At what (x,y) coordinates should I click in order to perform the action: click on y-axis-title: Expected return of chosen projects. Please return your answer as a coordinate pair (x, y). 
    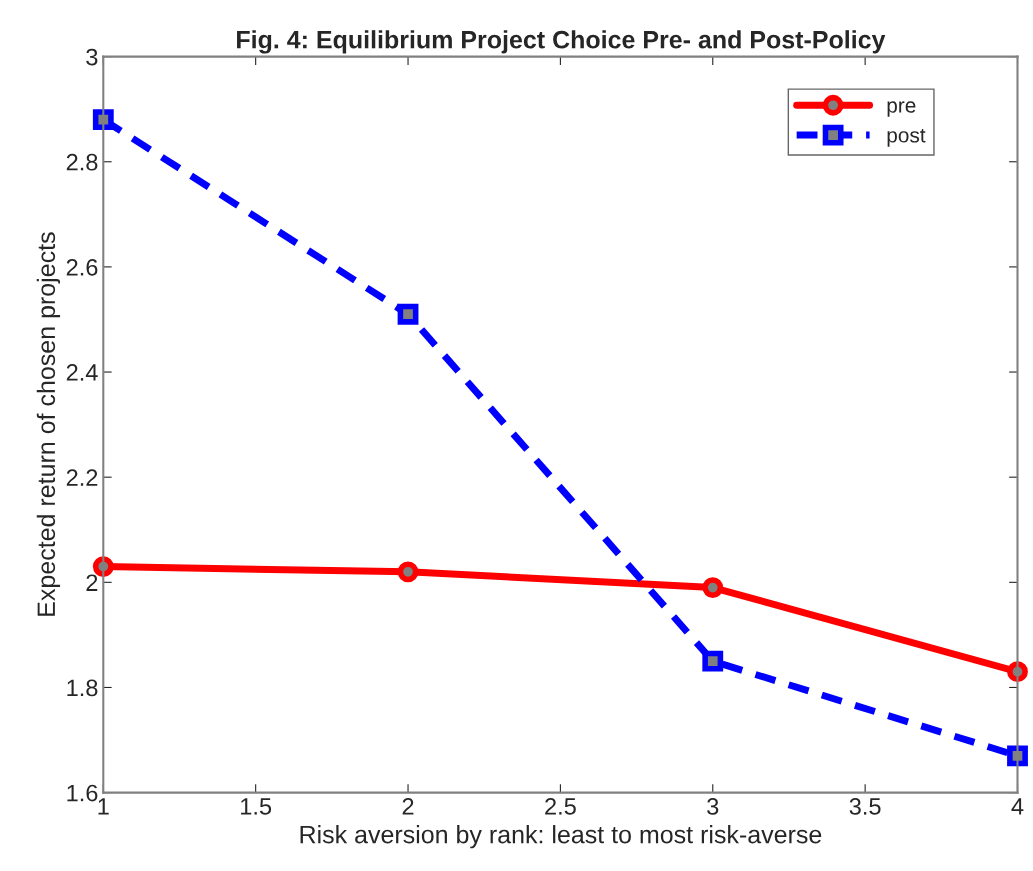
    Looking at the image, I should click on (48, 424).